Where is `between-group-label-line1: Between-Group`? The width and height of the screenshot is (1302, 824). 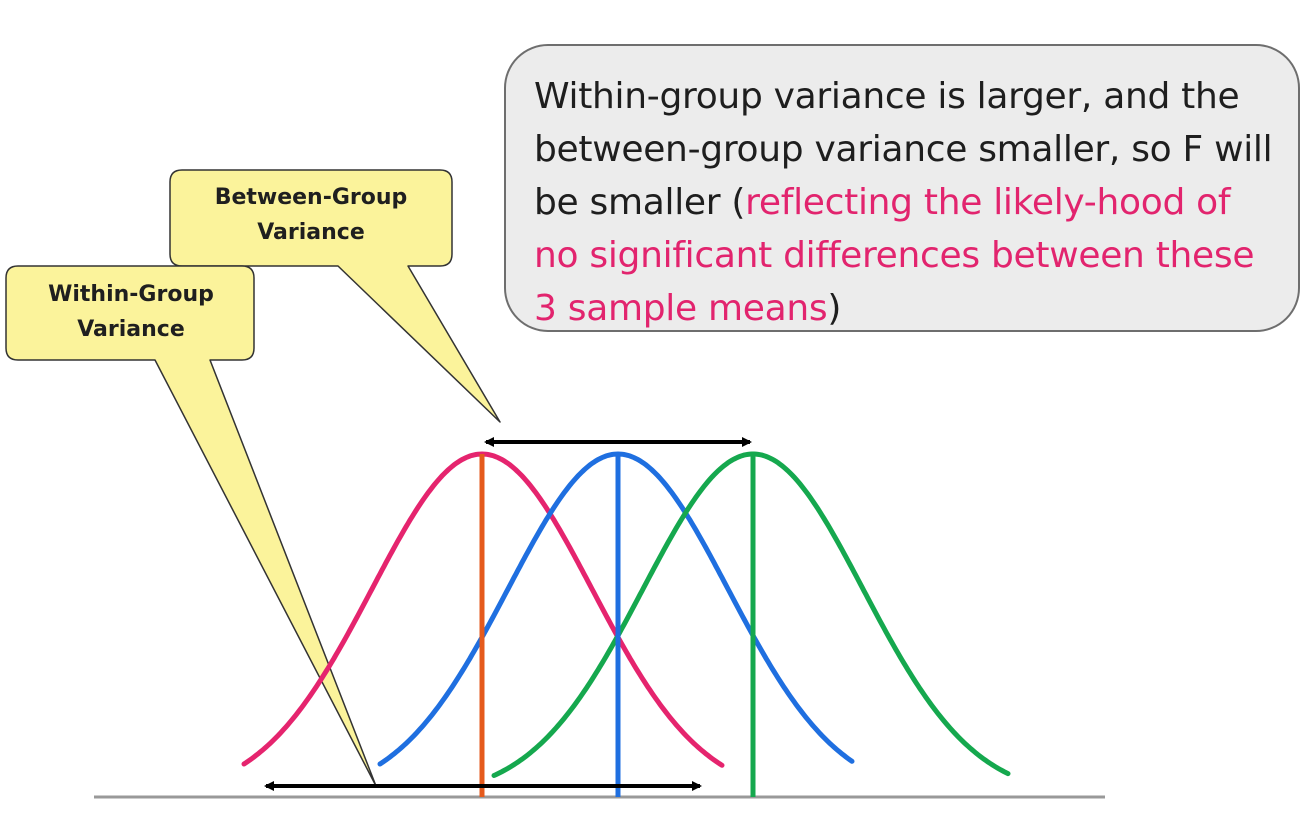 between-group-label-line1: Between-Group is located at coordinates (311, 197).